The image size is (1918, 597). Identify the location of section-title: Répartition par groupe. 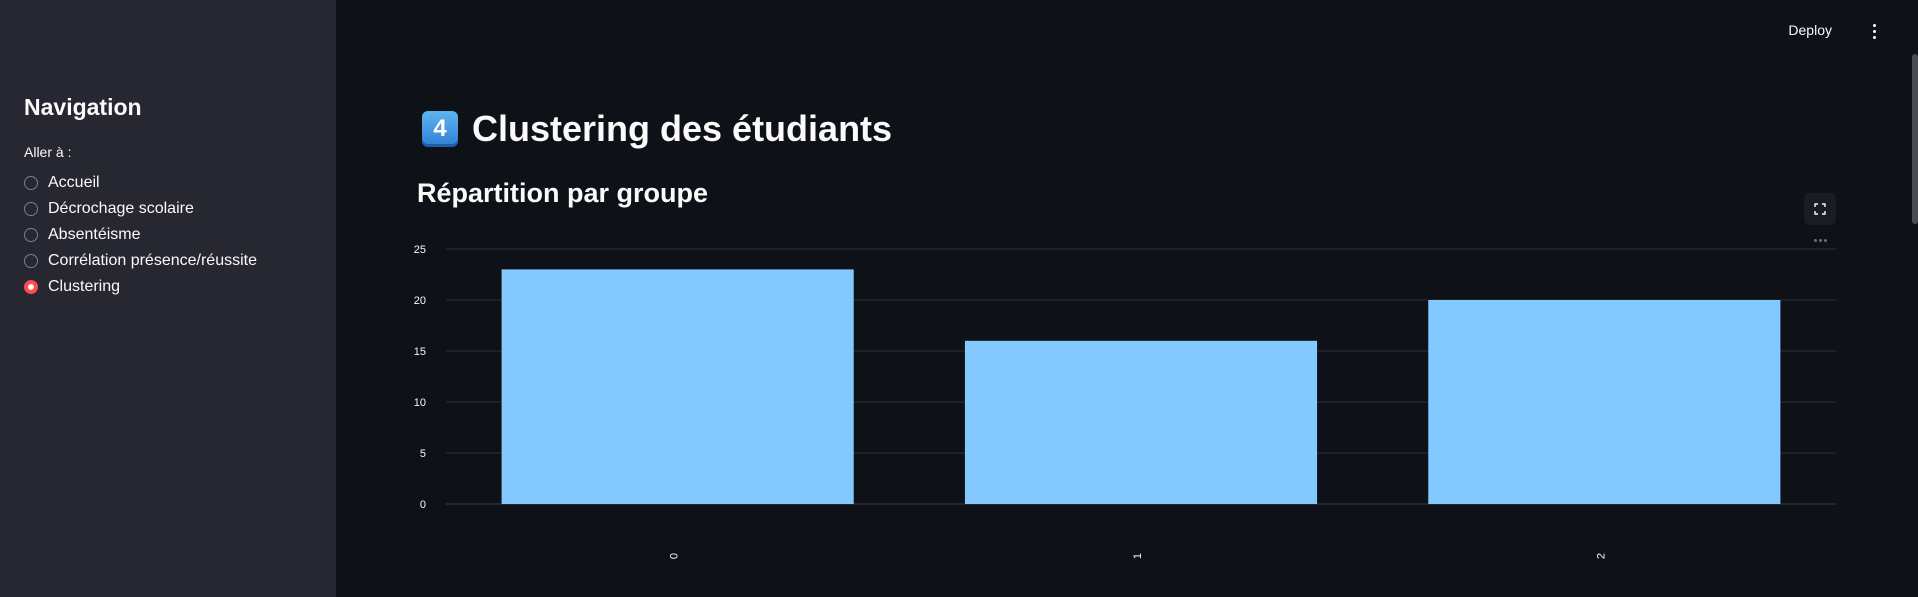
(563, 193).